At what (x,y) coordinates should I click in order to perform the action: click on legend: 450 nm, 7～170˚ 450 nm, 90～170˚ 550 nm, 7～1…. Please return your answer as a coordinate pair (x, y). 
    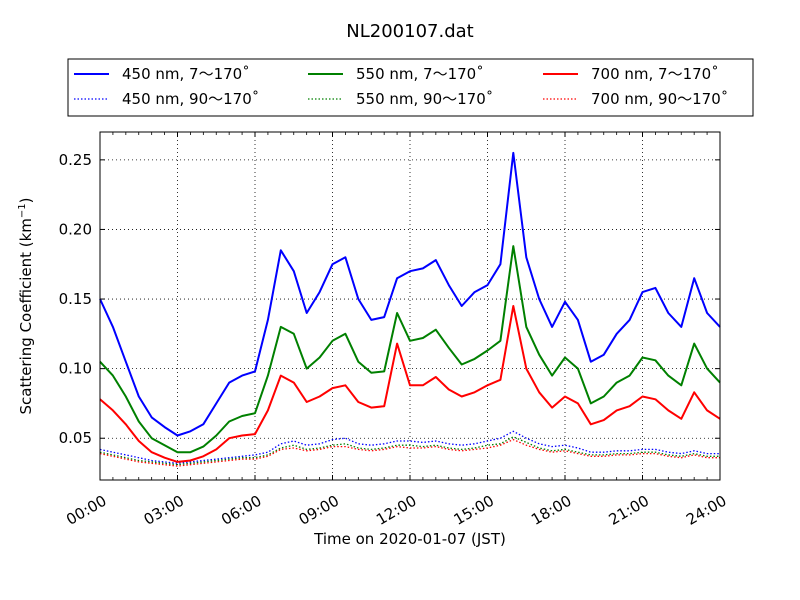
    Looking at the image, I should click on (410, 87).